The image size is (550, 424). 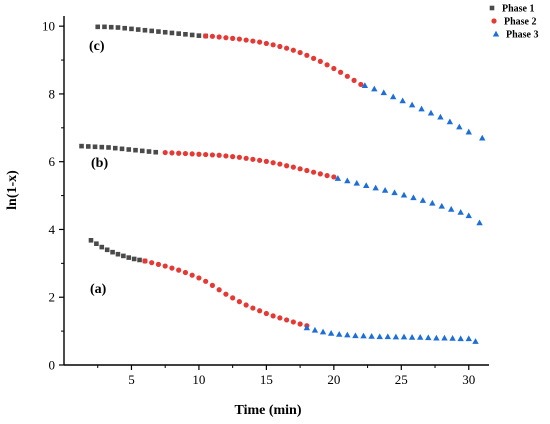 What do you see at coordinates (520, 22) in the screenshot?
I see `legend-label-2: Phase 2` at bounding box center [520, 22].